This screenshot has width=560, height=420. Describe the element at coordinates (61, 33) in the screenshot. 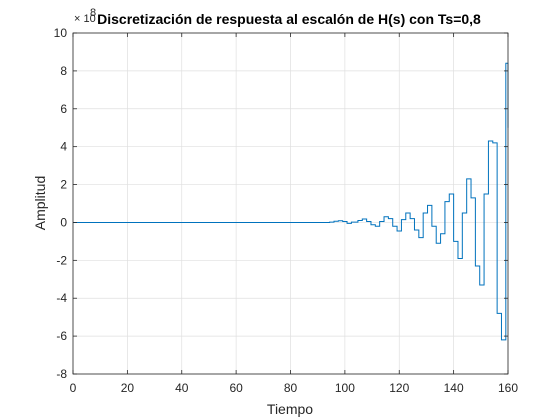

I see `y-tick-label: 10` at that location.